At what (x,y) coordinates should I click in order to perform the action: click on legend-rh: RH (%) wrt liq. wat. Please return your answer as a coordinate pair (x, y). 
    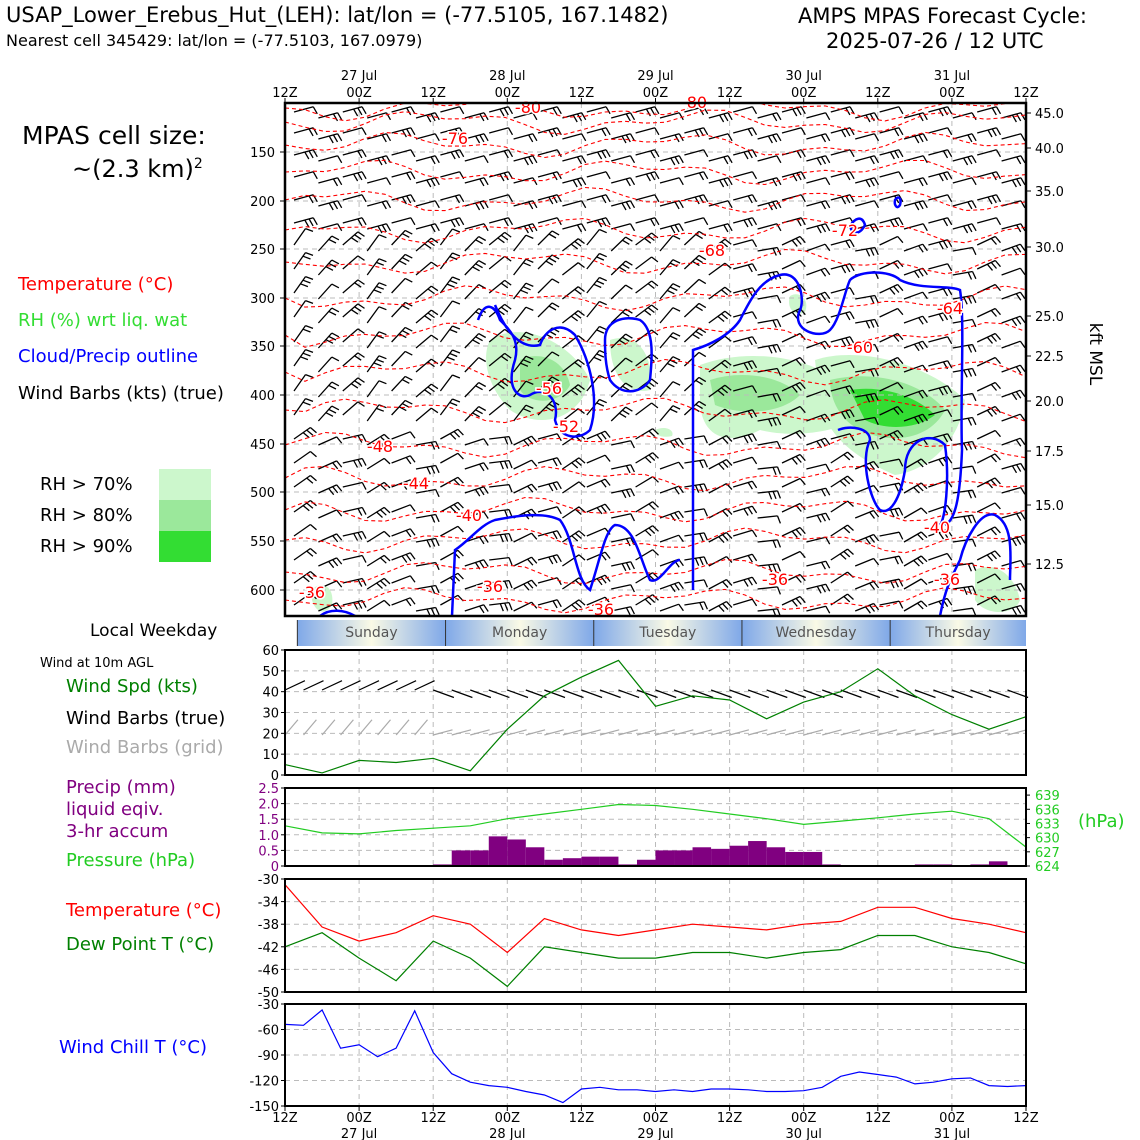
    Looking at the image, I should click on (103, 320).